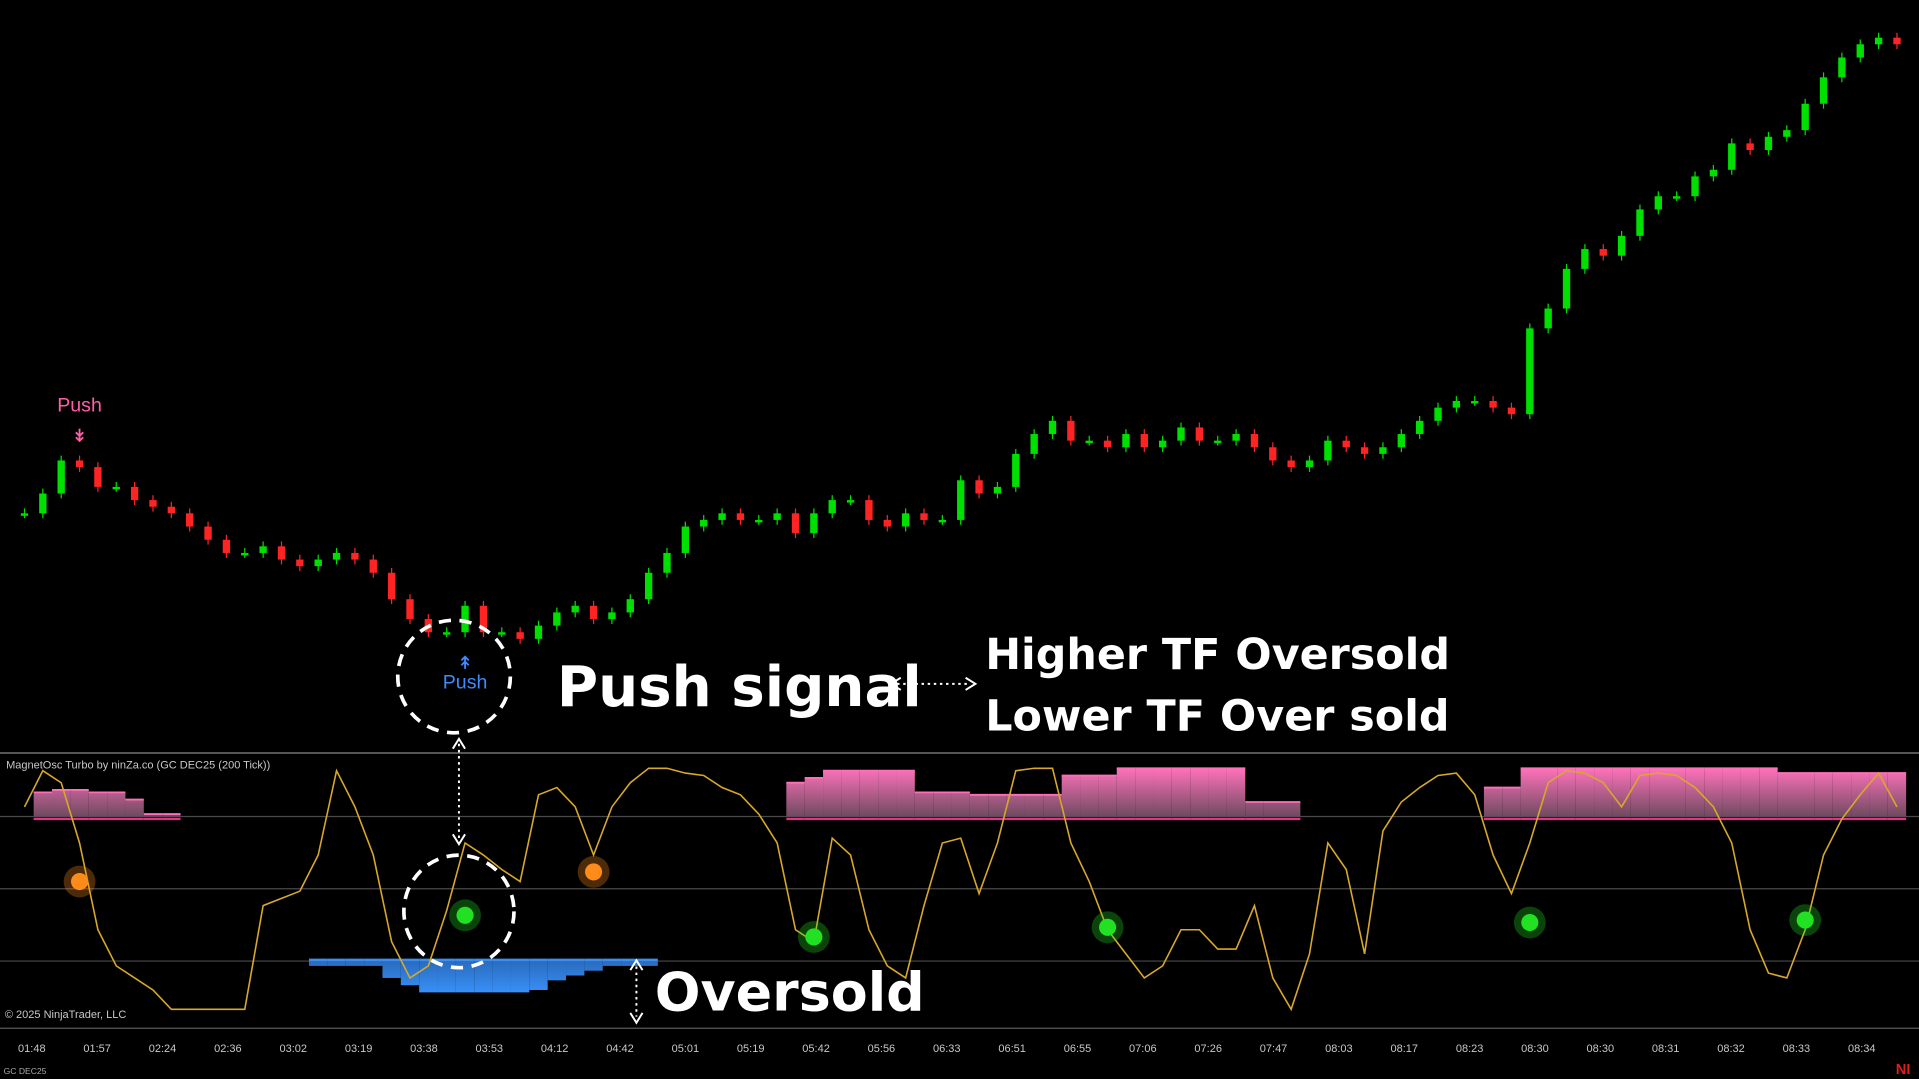  Describe the element at coordinates (1012, 1049) in the screenshot. I see `x-tick-label: 06:51` at that location.